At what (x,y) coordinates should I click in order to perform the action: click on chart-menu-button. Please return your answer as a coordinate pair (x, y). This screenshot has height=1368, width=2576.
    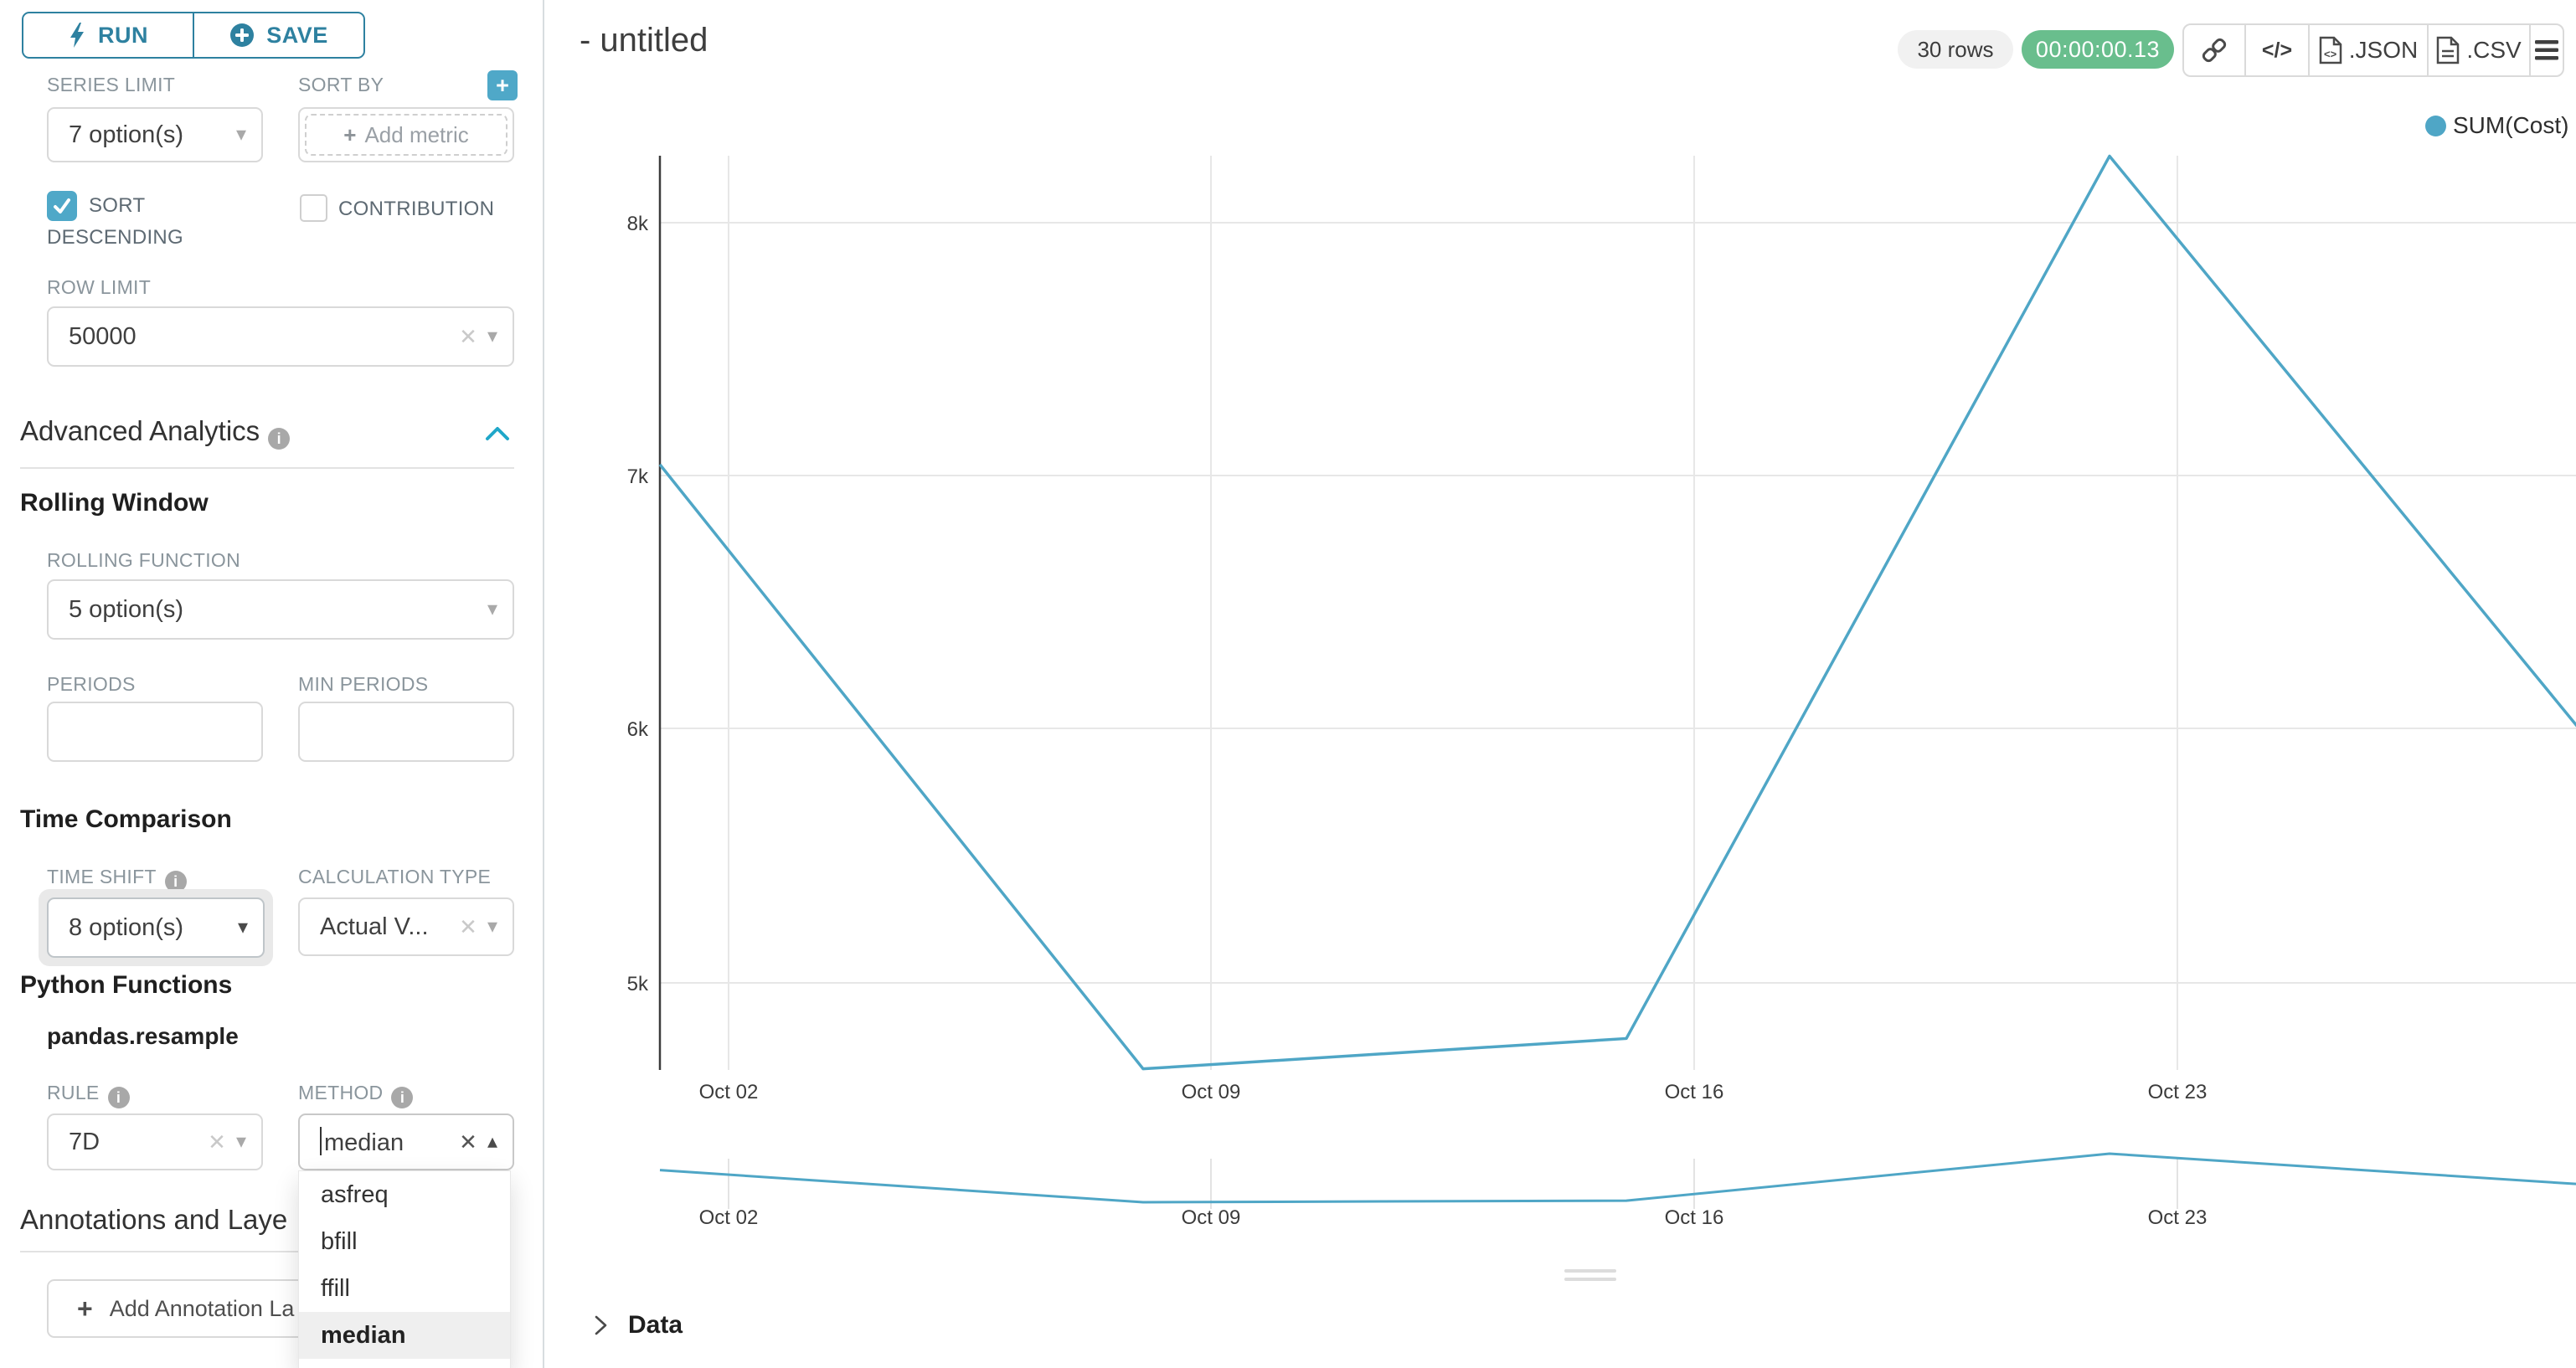
    Looking at the image, I should click on (2547, 50).